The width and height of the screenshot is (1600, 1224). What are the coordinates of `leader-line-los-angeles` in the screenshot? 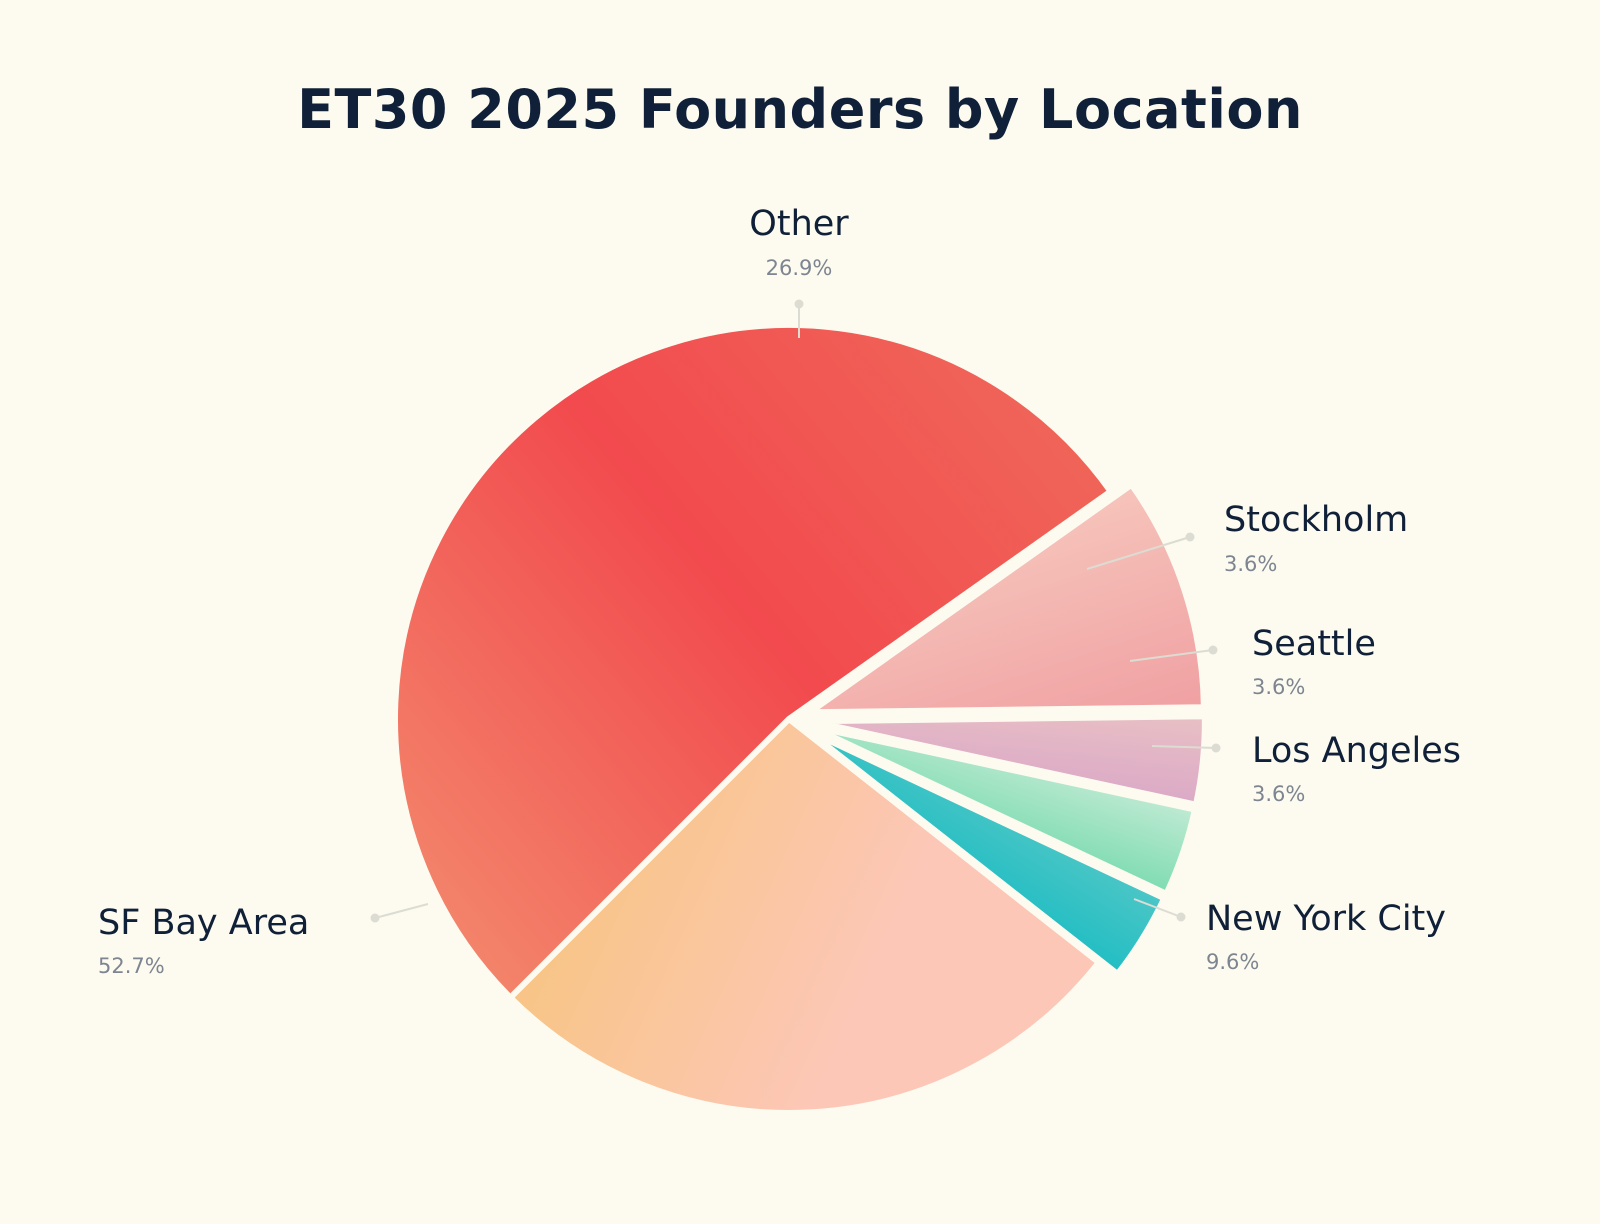 It's located at (1184, 747).